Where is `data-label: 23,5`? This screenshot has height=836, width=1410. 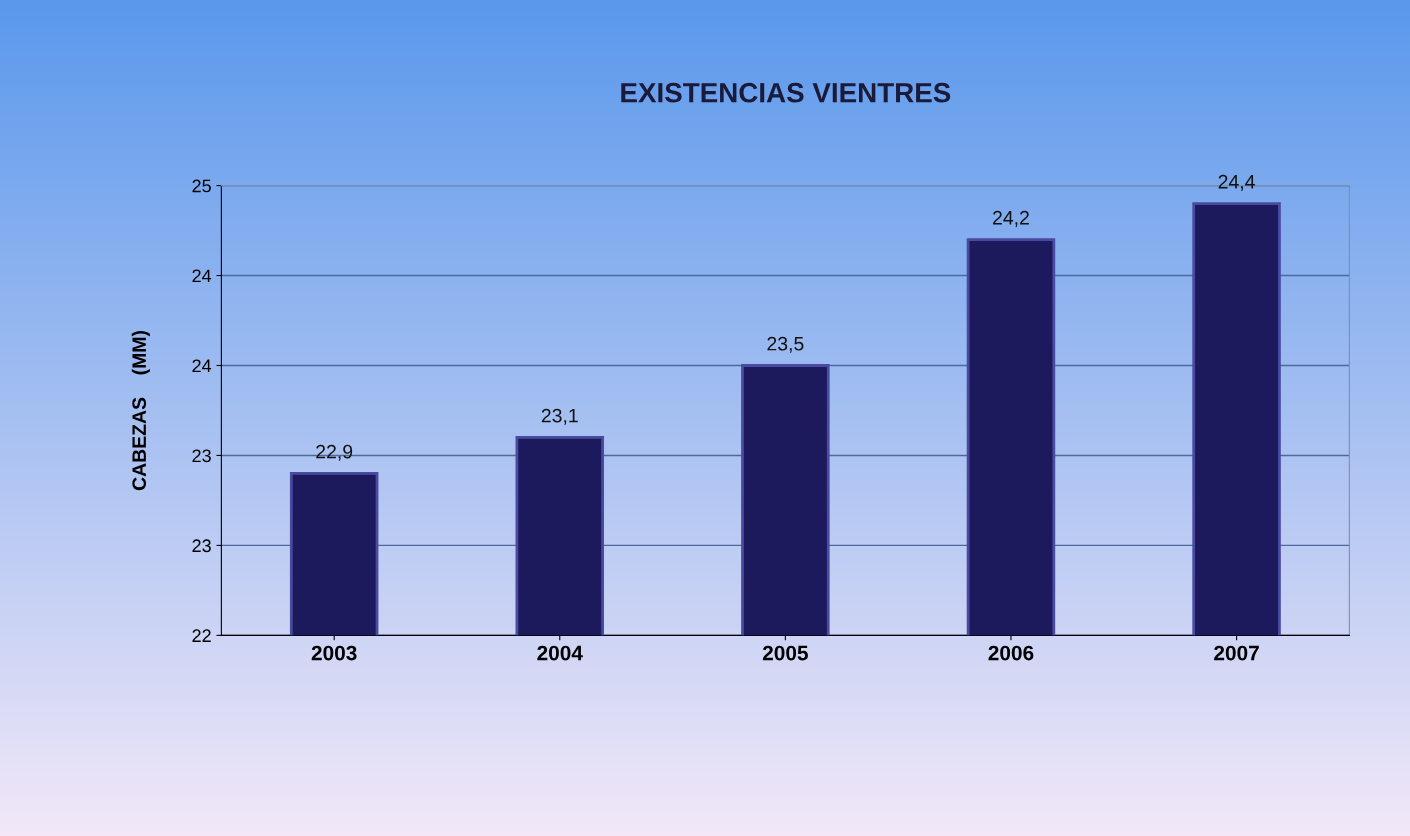
data-label: 23,5 is located at coordinates (785, 344).